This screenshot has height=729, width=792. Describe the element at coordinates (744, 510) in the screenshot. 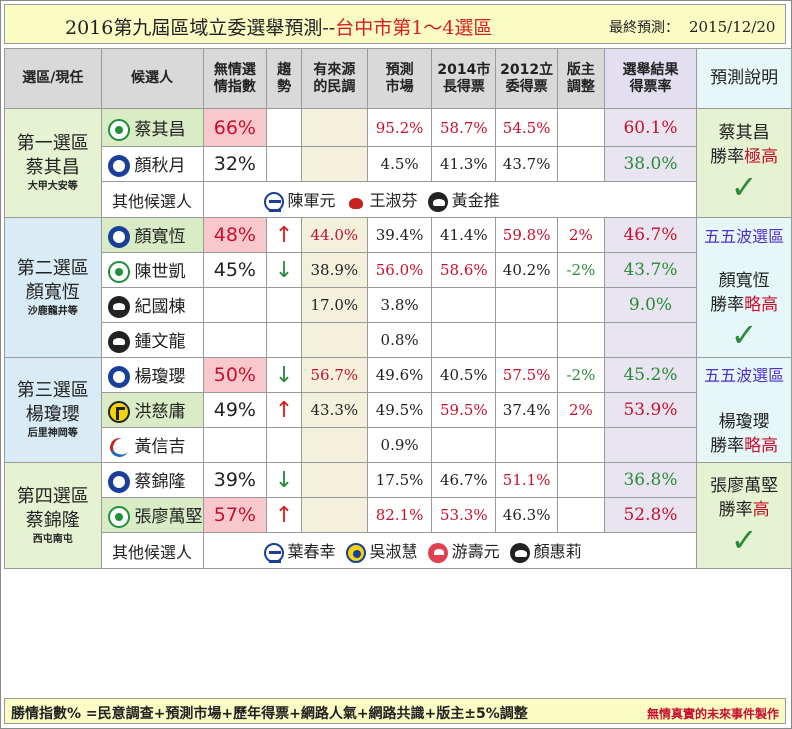

I see `explain-rate: 勝率高` at that location.